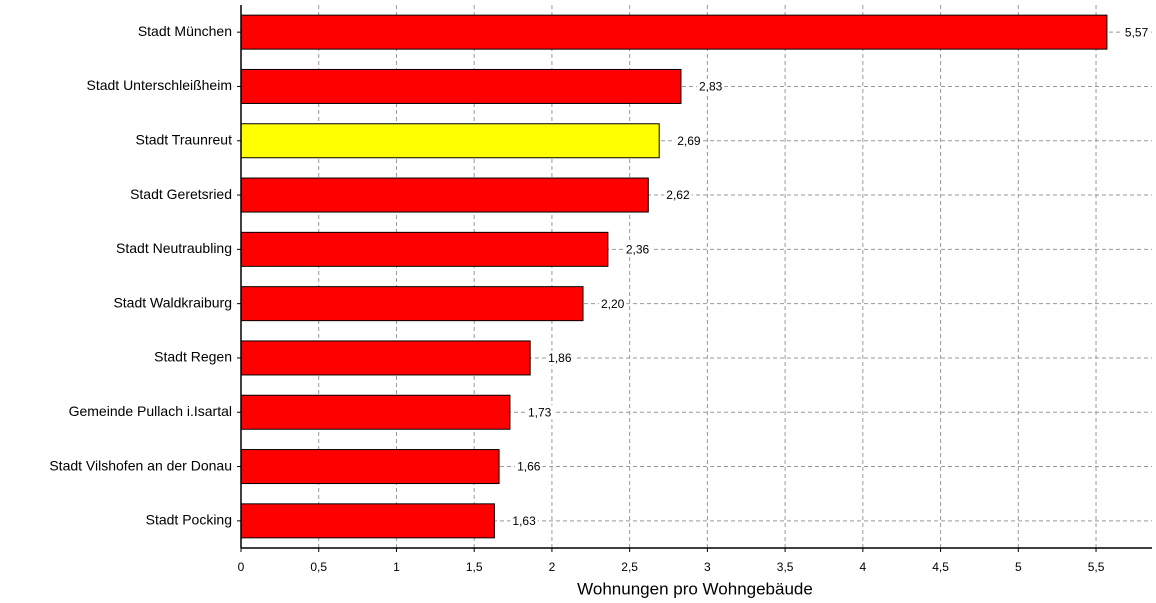 The image size is (1156, 603). Describe the element at coordinates (159, 85) in the screenshot. I see `y-tick-label: Stadt Unterschleißheim` at that location.